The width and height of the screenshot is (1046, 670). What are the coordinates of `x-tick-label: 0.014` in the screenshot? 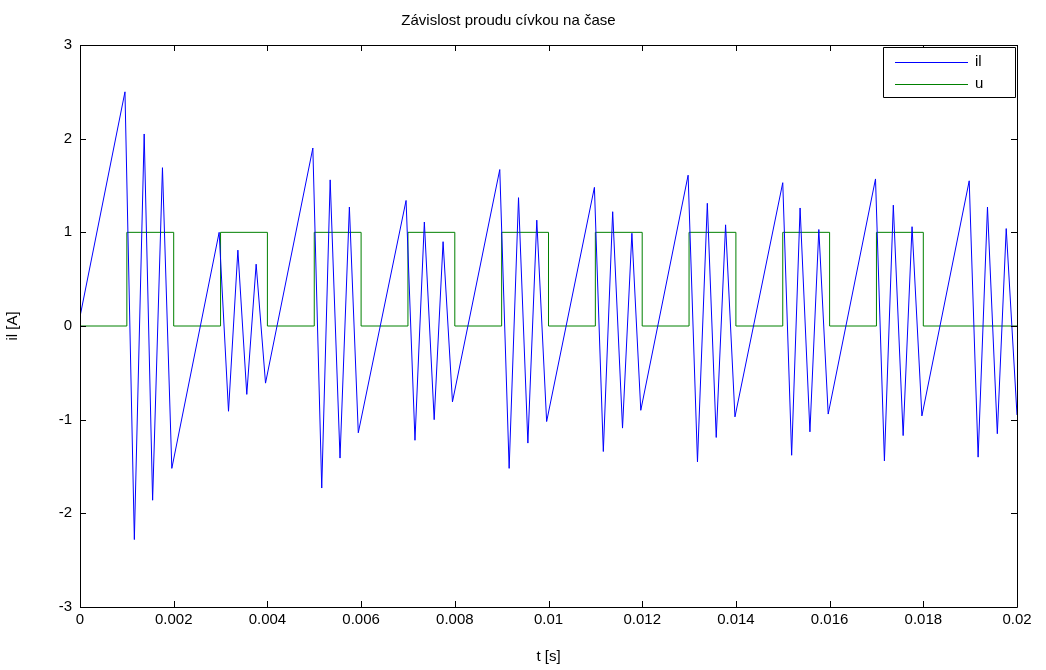 It's located at (736, 619).